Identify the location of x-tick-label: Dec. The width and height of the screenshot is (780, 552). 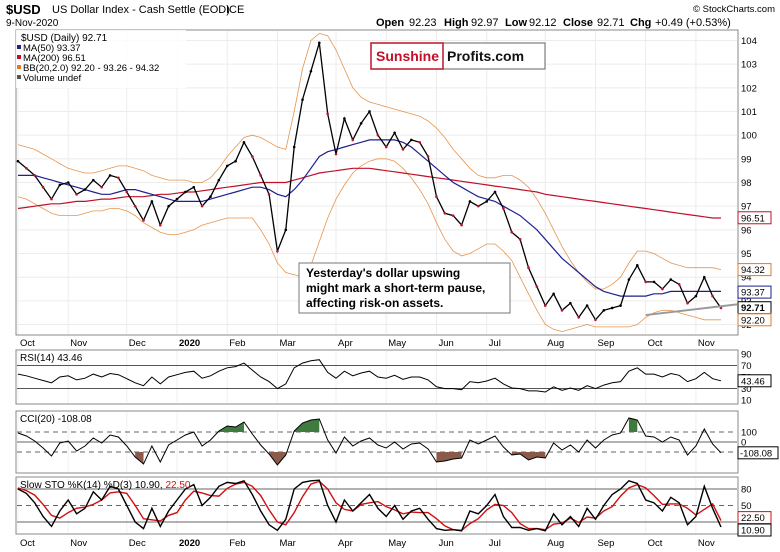
(137, 343).